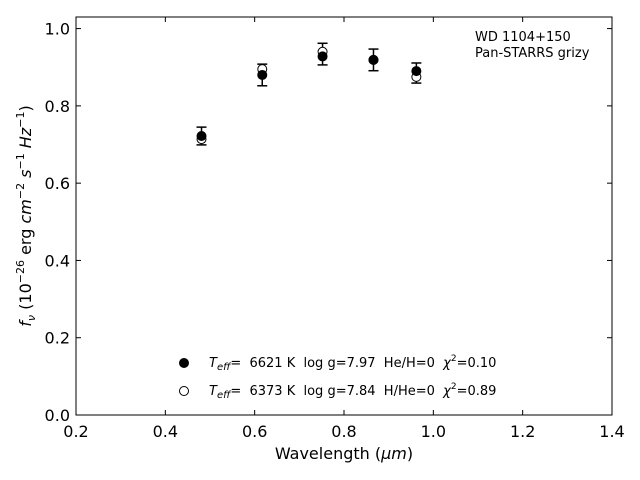  Describe the element at coordinates (25, 176) in the screenshot. I see `y-label-s: s` at that location.